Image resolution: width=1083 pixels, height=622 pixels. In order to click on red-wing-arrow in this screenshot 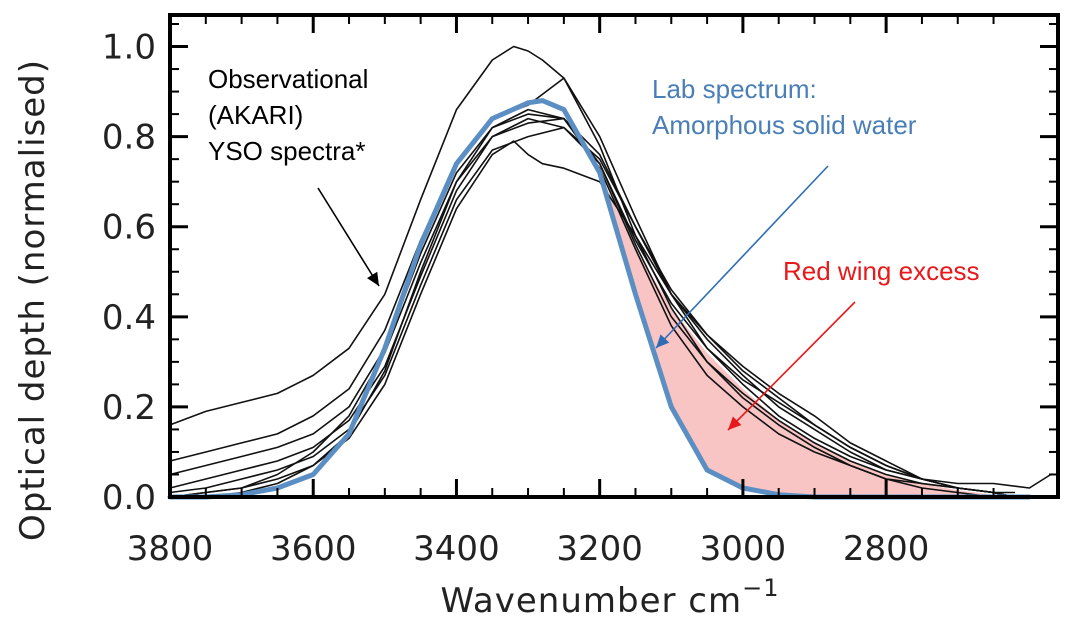, I will do `click(791, 366)`.